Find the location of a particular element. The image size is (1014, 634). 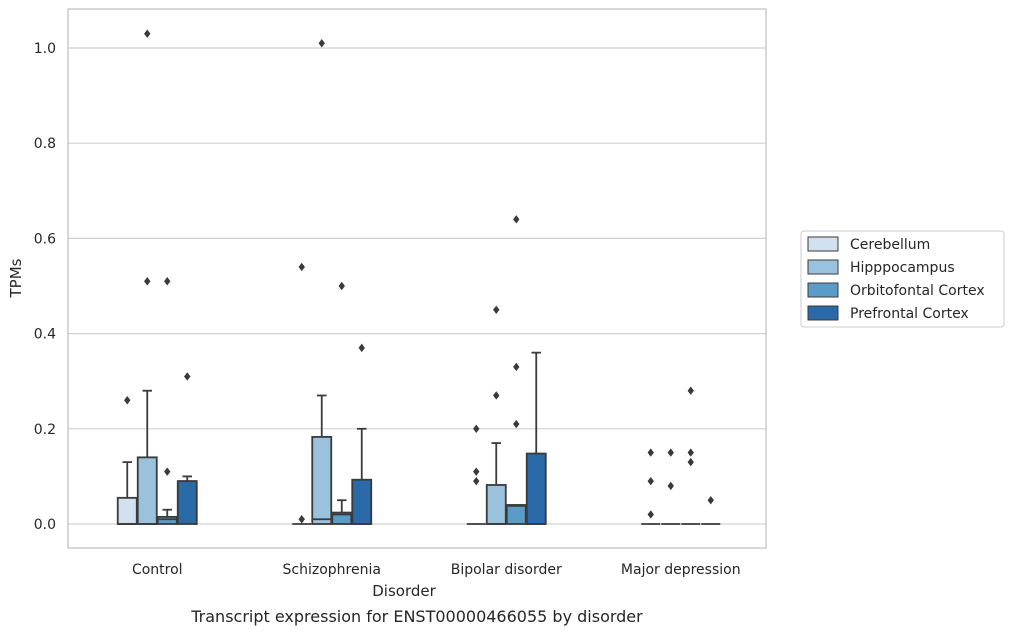

x-tick-label: Schizophrenia is located at coordinates (332, 570).